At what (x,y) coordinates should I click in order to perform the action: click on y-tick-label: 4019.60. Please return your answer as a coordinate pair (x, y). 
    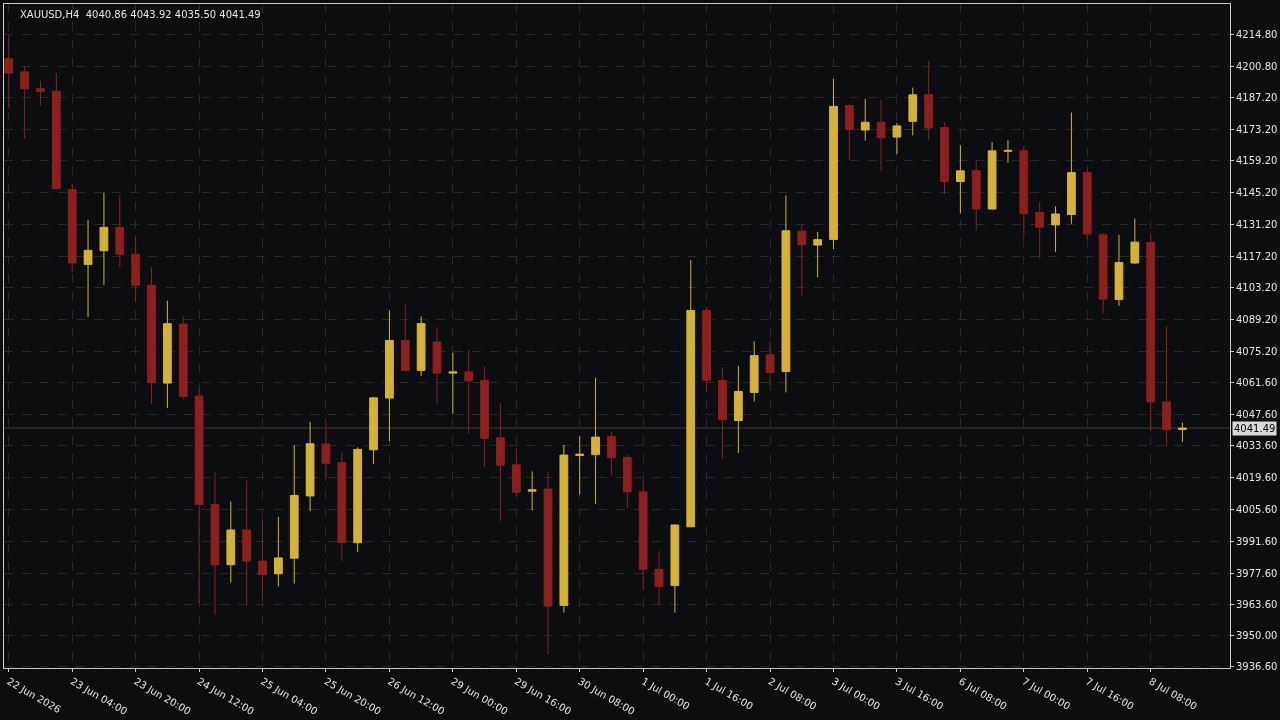
    Looking at the image, I should click on (1257, 478).